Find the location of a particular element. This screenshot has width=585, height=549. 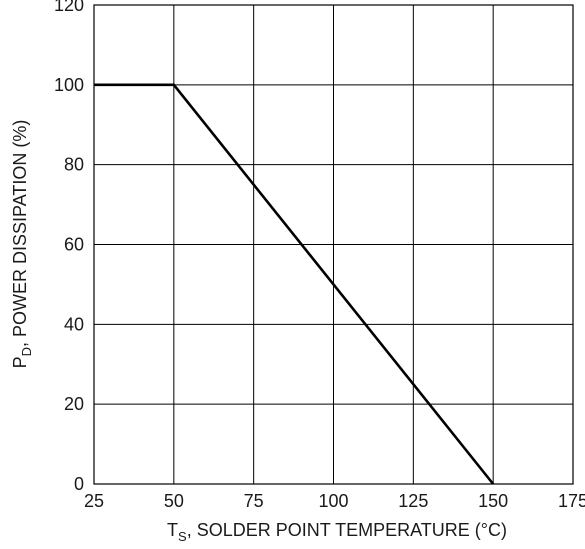

y-tick-label: 60 is located at coordinates (74, 245).